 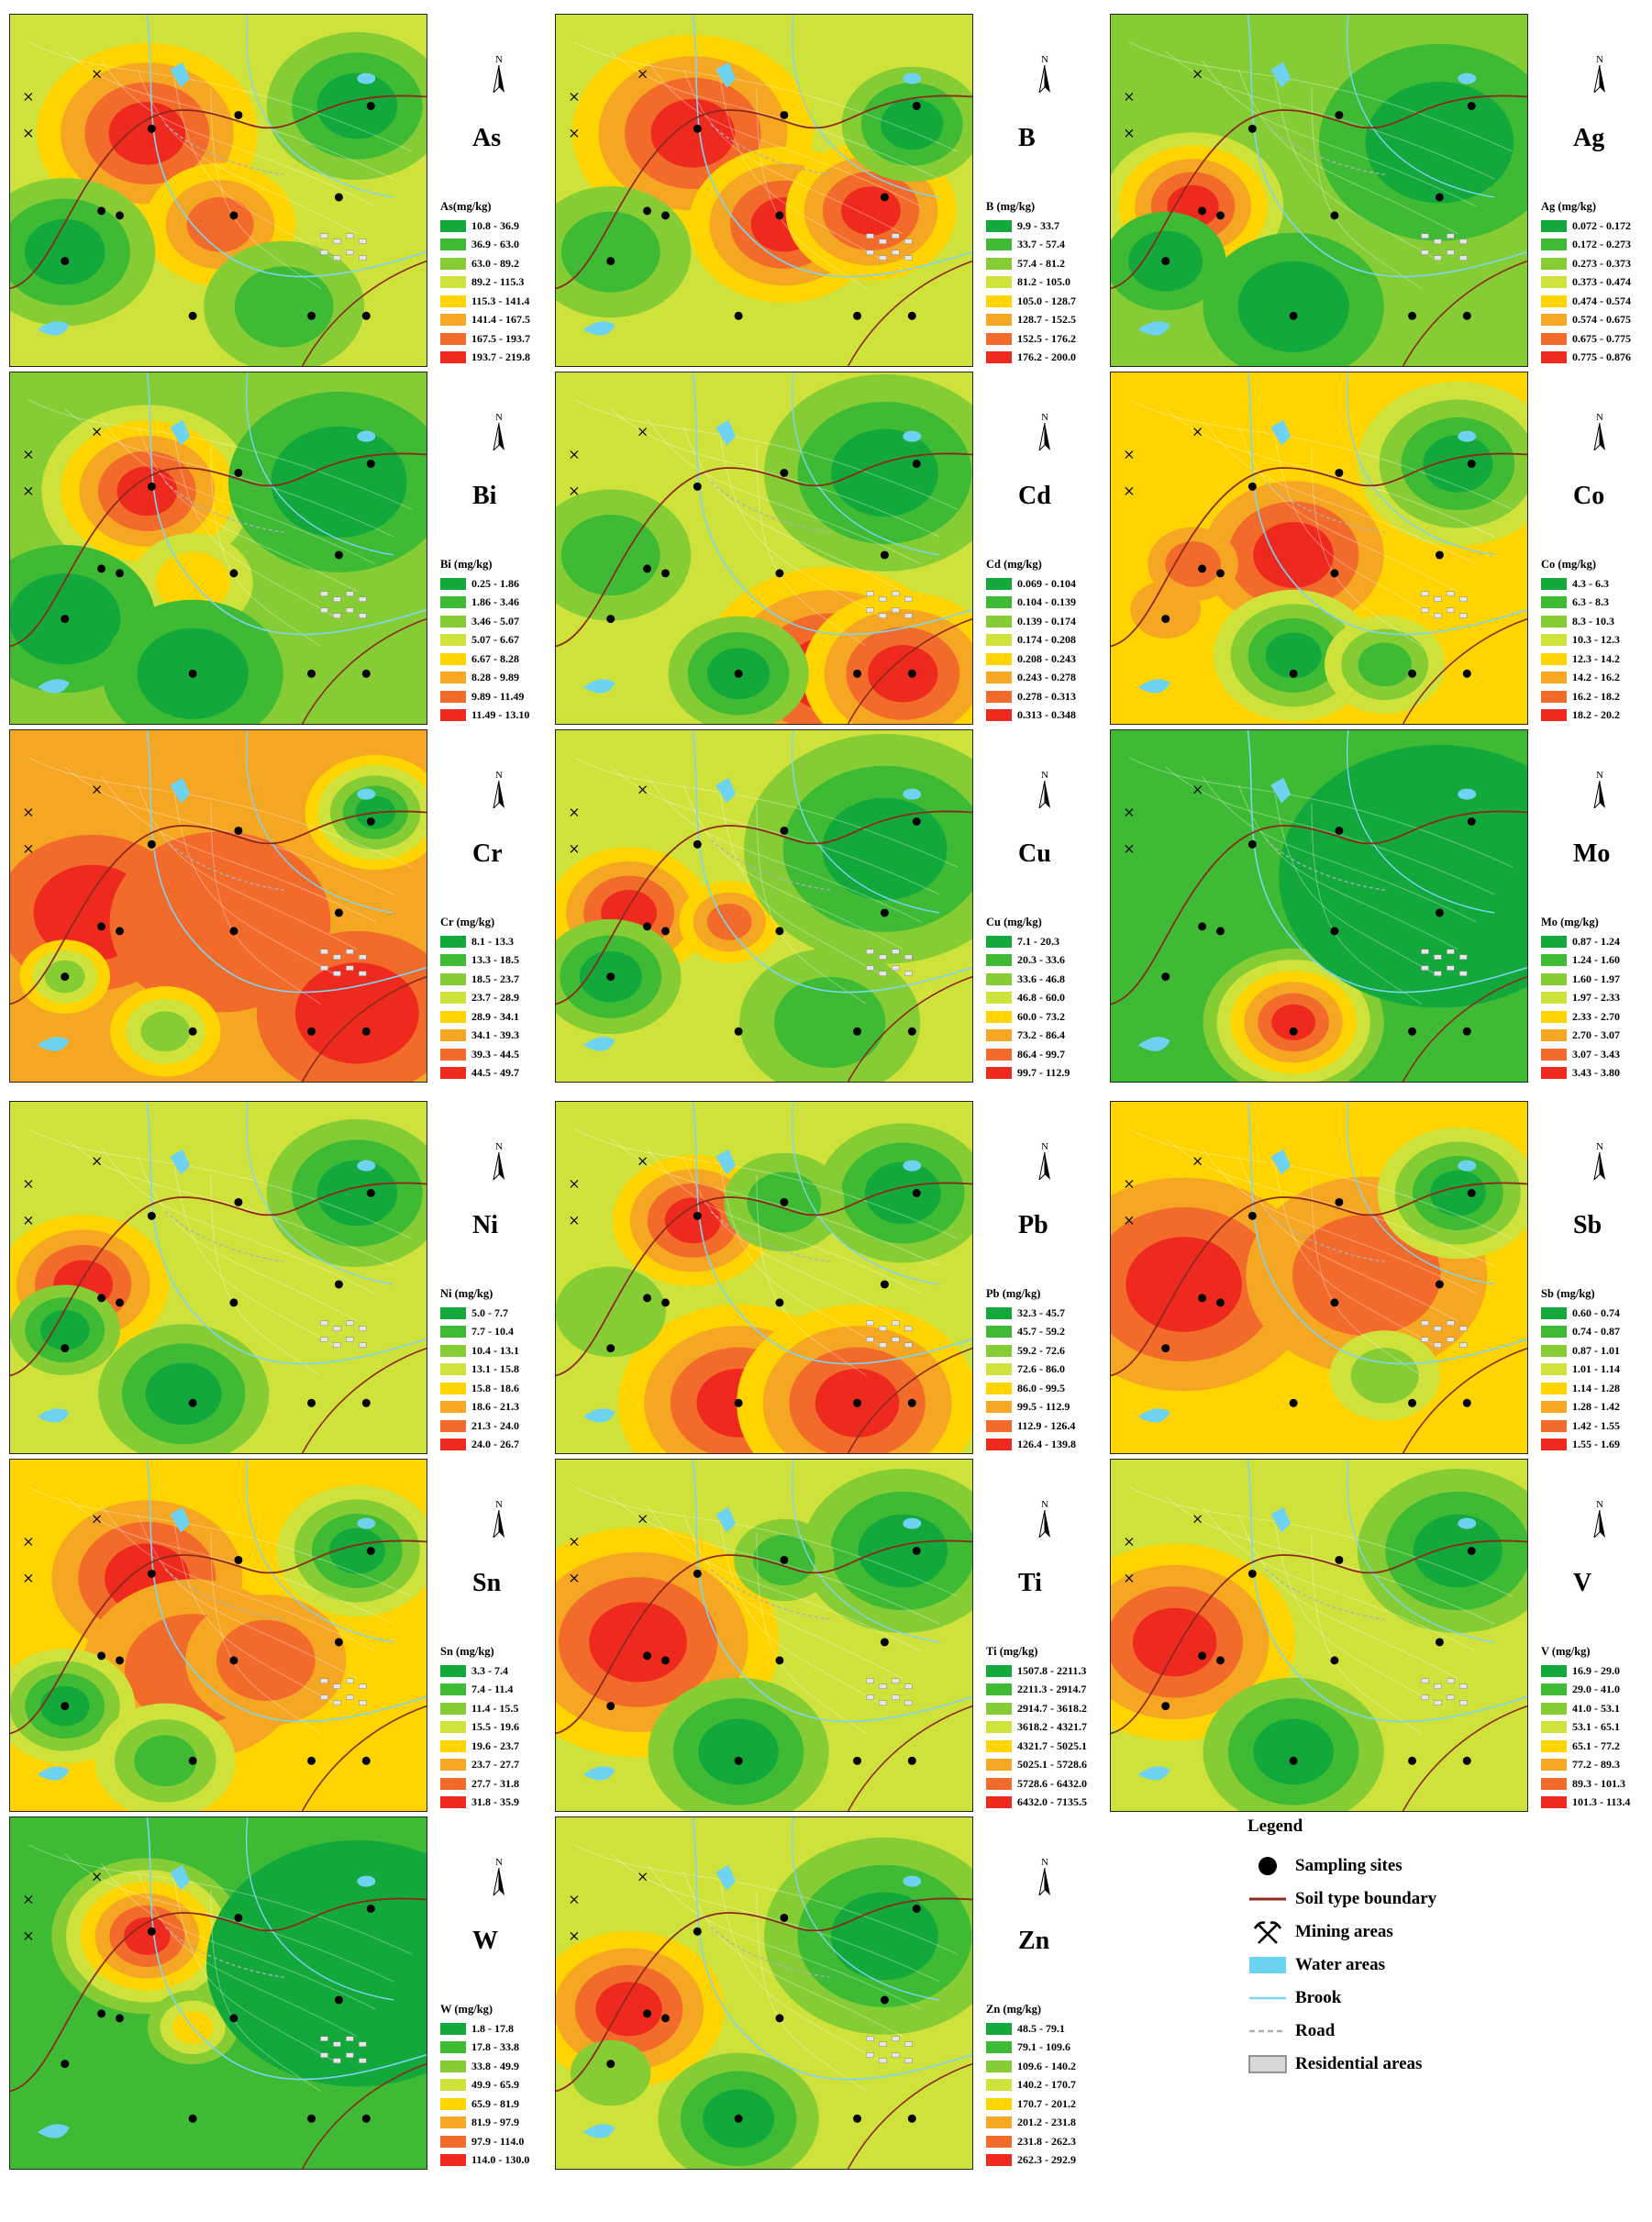 I want to click on legend-row: 89.2 - 115.3, so click(x=503, y=283).